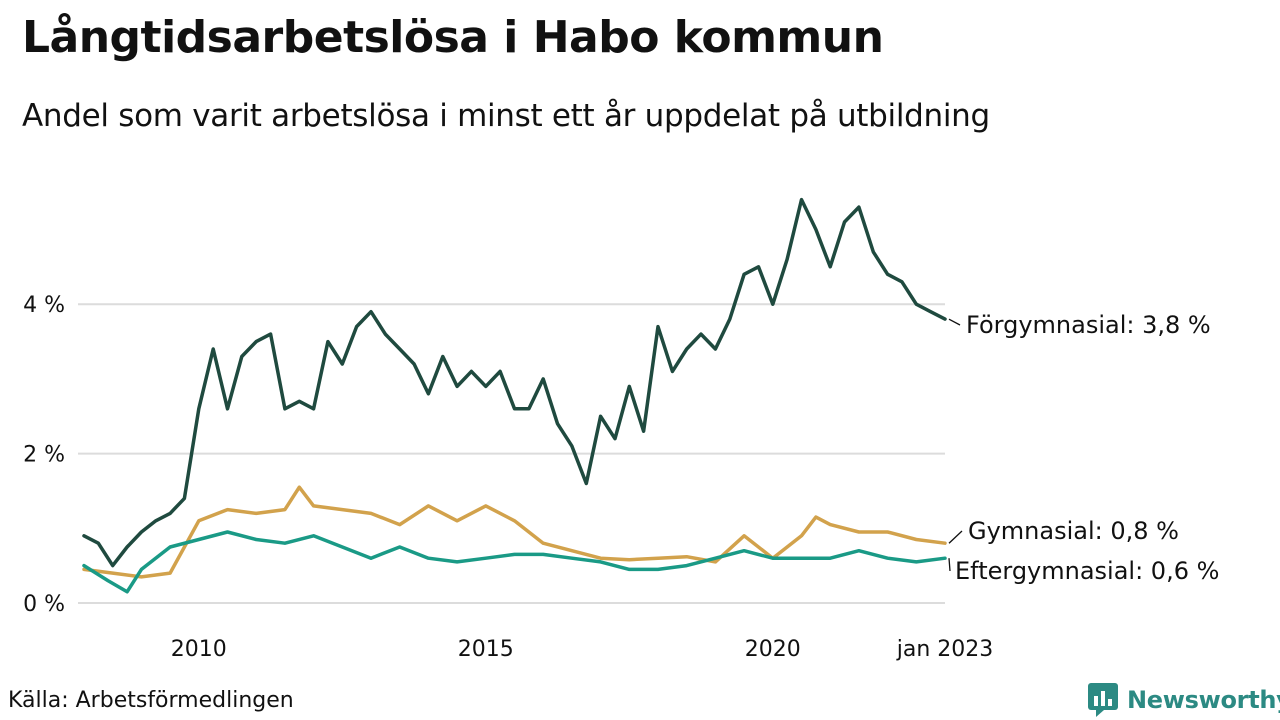  Describe the element at coordinates (44, 604) in the screenshot. I see `y-tick-label: 0 %` at that location.